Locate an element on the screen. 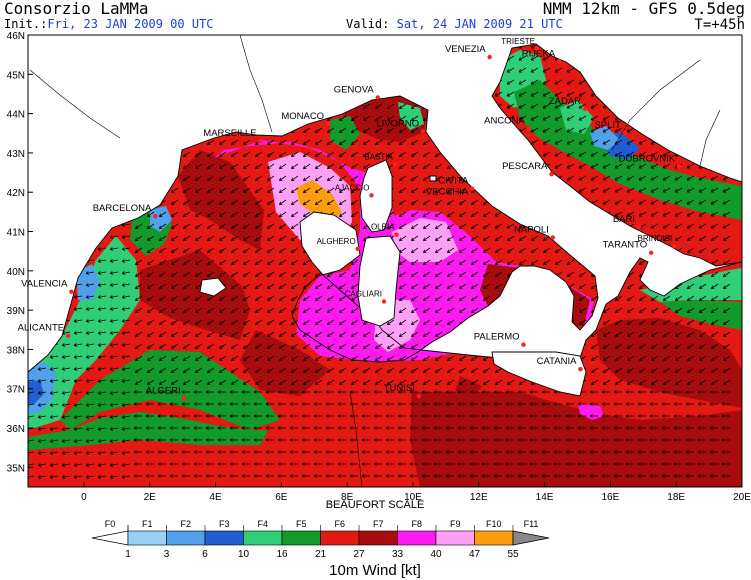  city-label: CAGLIARI is located at coordinates (363, 293).